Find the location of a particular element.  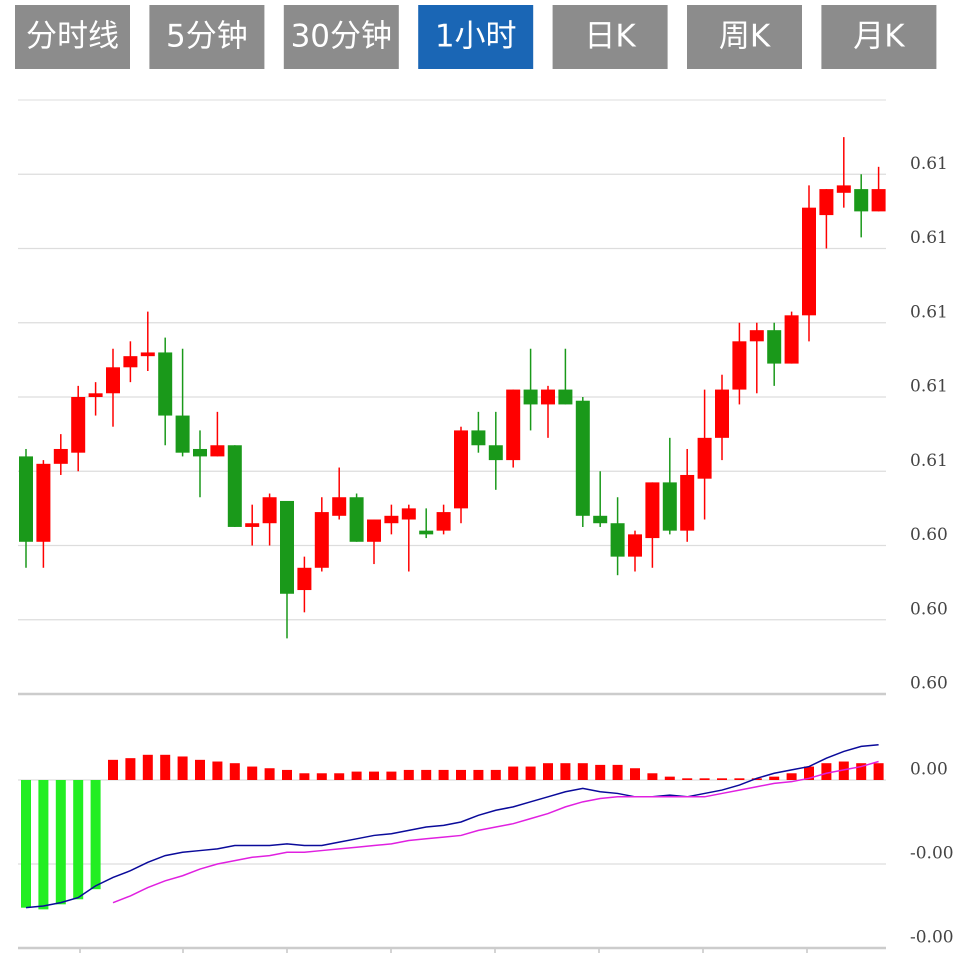

tab-label: 1小时 is located at coordinates (476, 37).